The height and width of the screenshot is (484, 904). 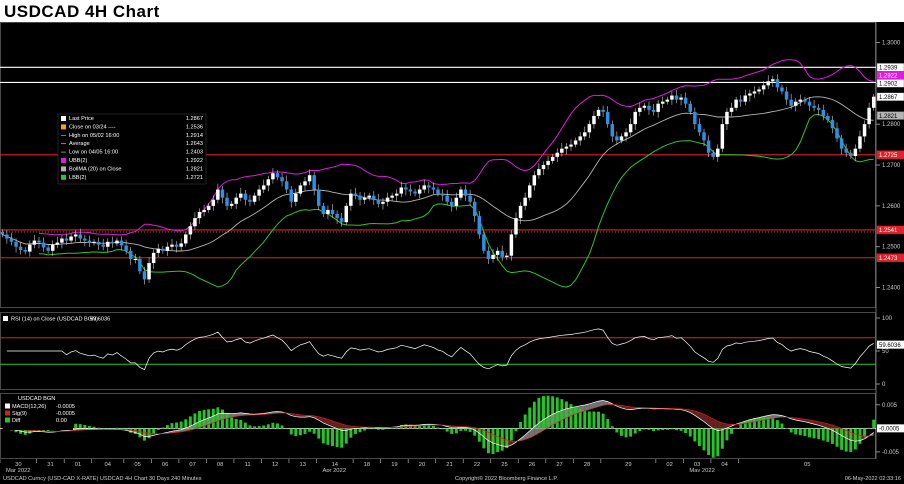 I want to click on price-value-tag-text: 1.2821, so click(x=888, y=117).